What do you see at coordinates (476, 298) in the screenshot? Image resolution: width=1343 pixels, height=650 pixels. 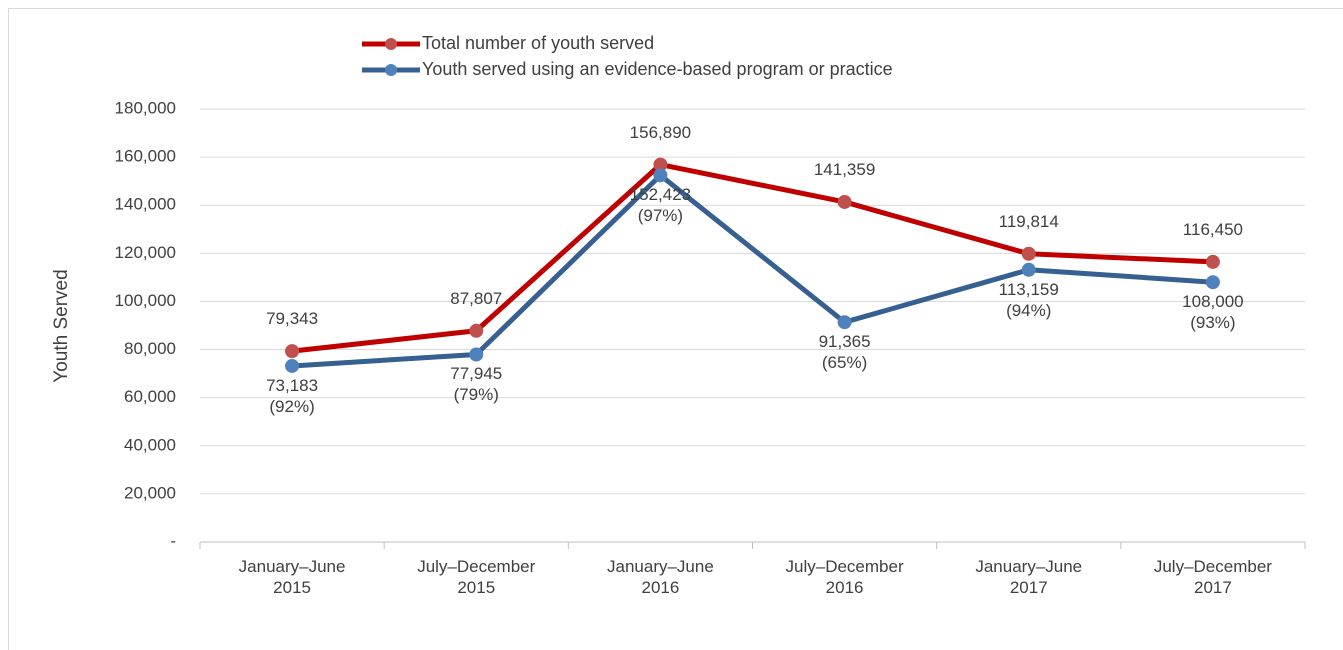 I see `data-label: 87,807` at bounding box center [476, 298].